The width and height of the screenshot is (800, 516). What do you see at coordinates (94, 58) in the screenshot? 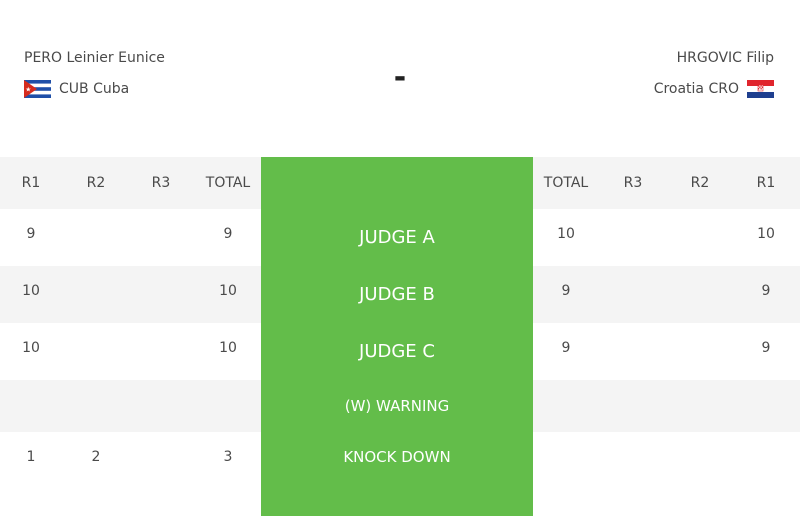
I see `left-athlete-name: PERO Leinier Eunice` at bounding box center [94, 58].